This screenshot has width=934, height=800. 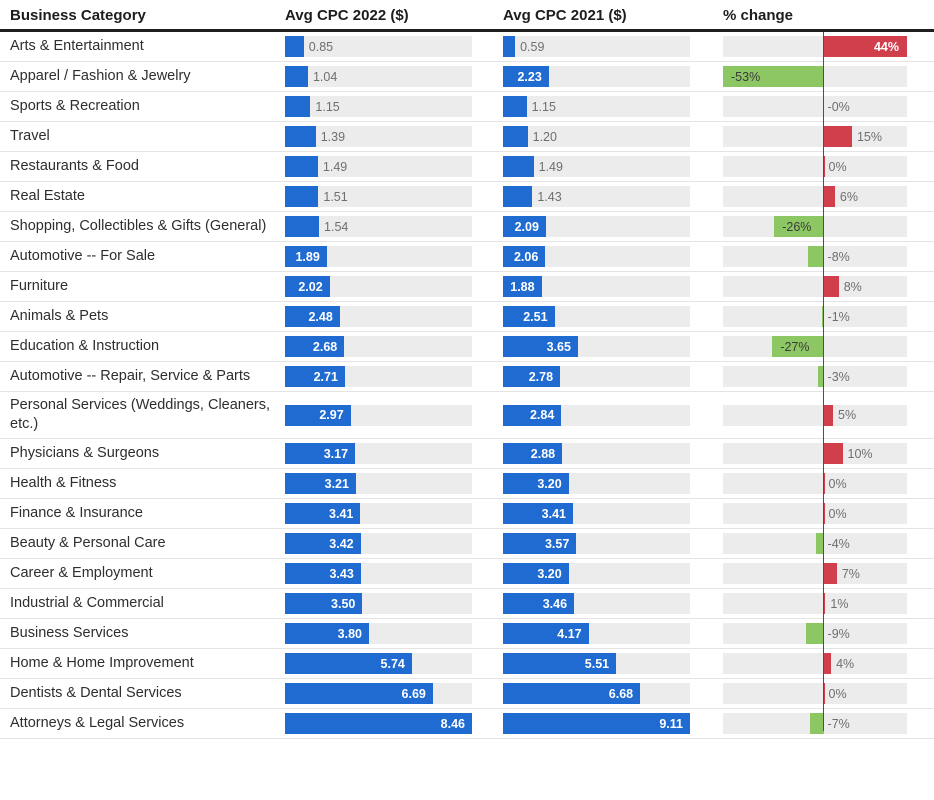 I want to click on pct-change-bar-track: -53%, so click(x=815, y=76).